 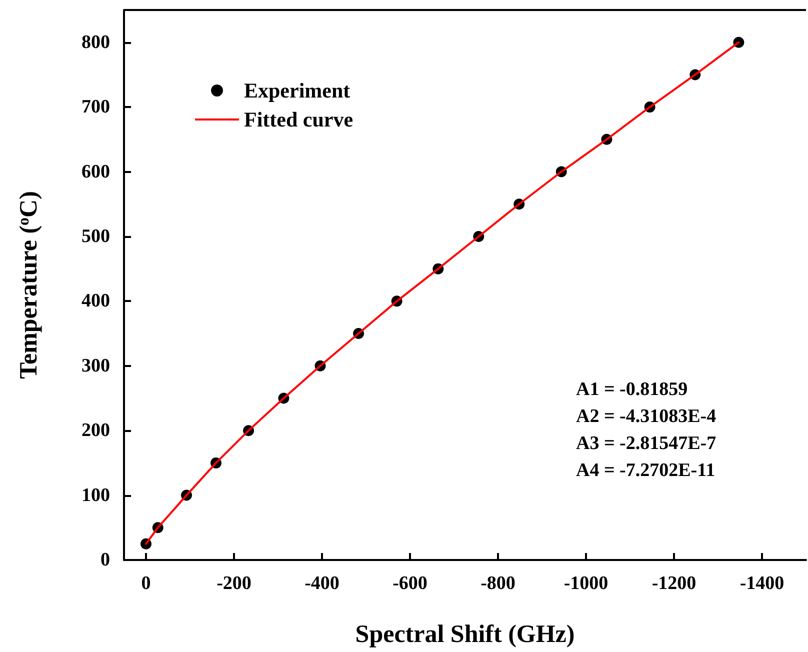 What do you see at coordinates (632, 389) in the screenshot?
I see `annotation: A1 = -0.81859` at bounding box center [632, 389].